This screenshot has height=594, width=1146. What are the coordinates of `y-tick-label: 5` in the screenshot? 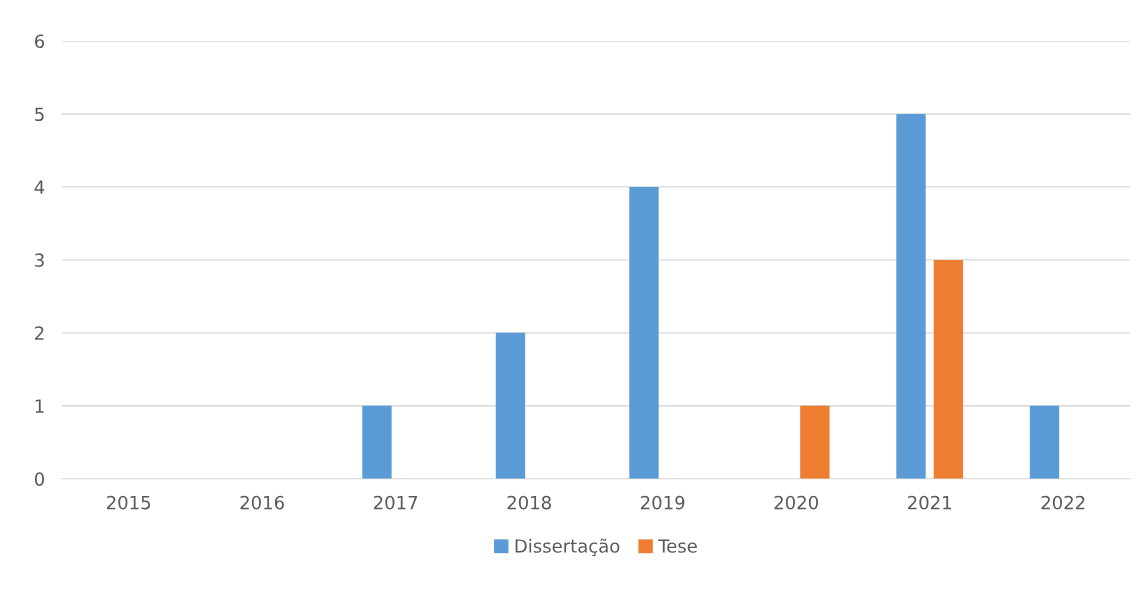 It's located at (39, 114).